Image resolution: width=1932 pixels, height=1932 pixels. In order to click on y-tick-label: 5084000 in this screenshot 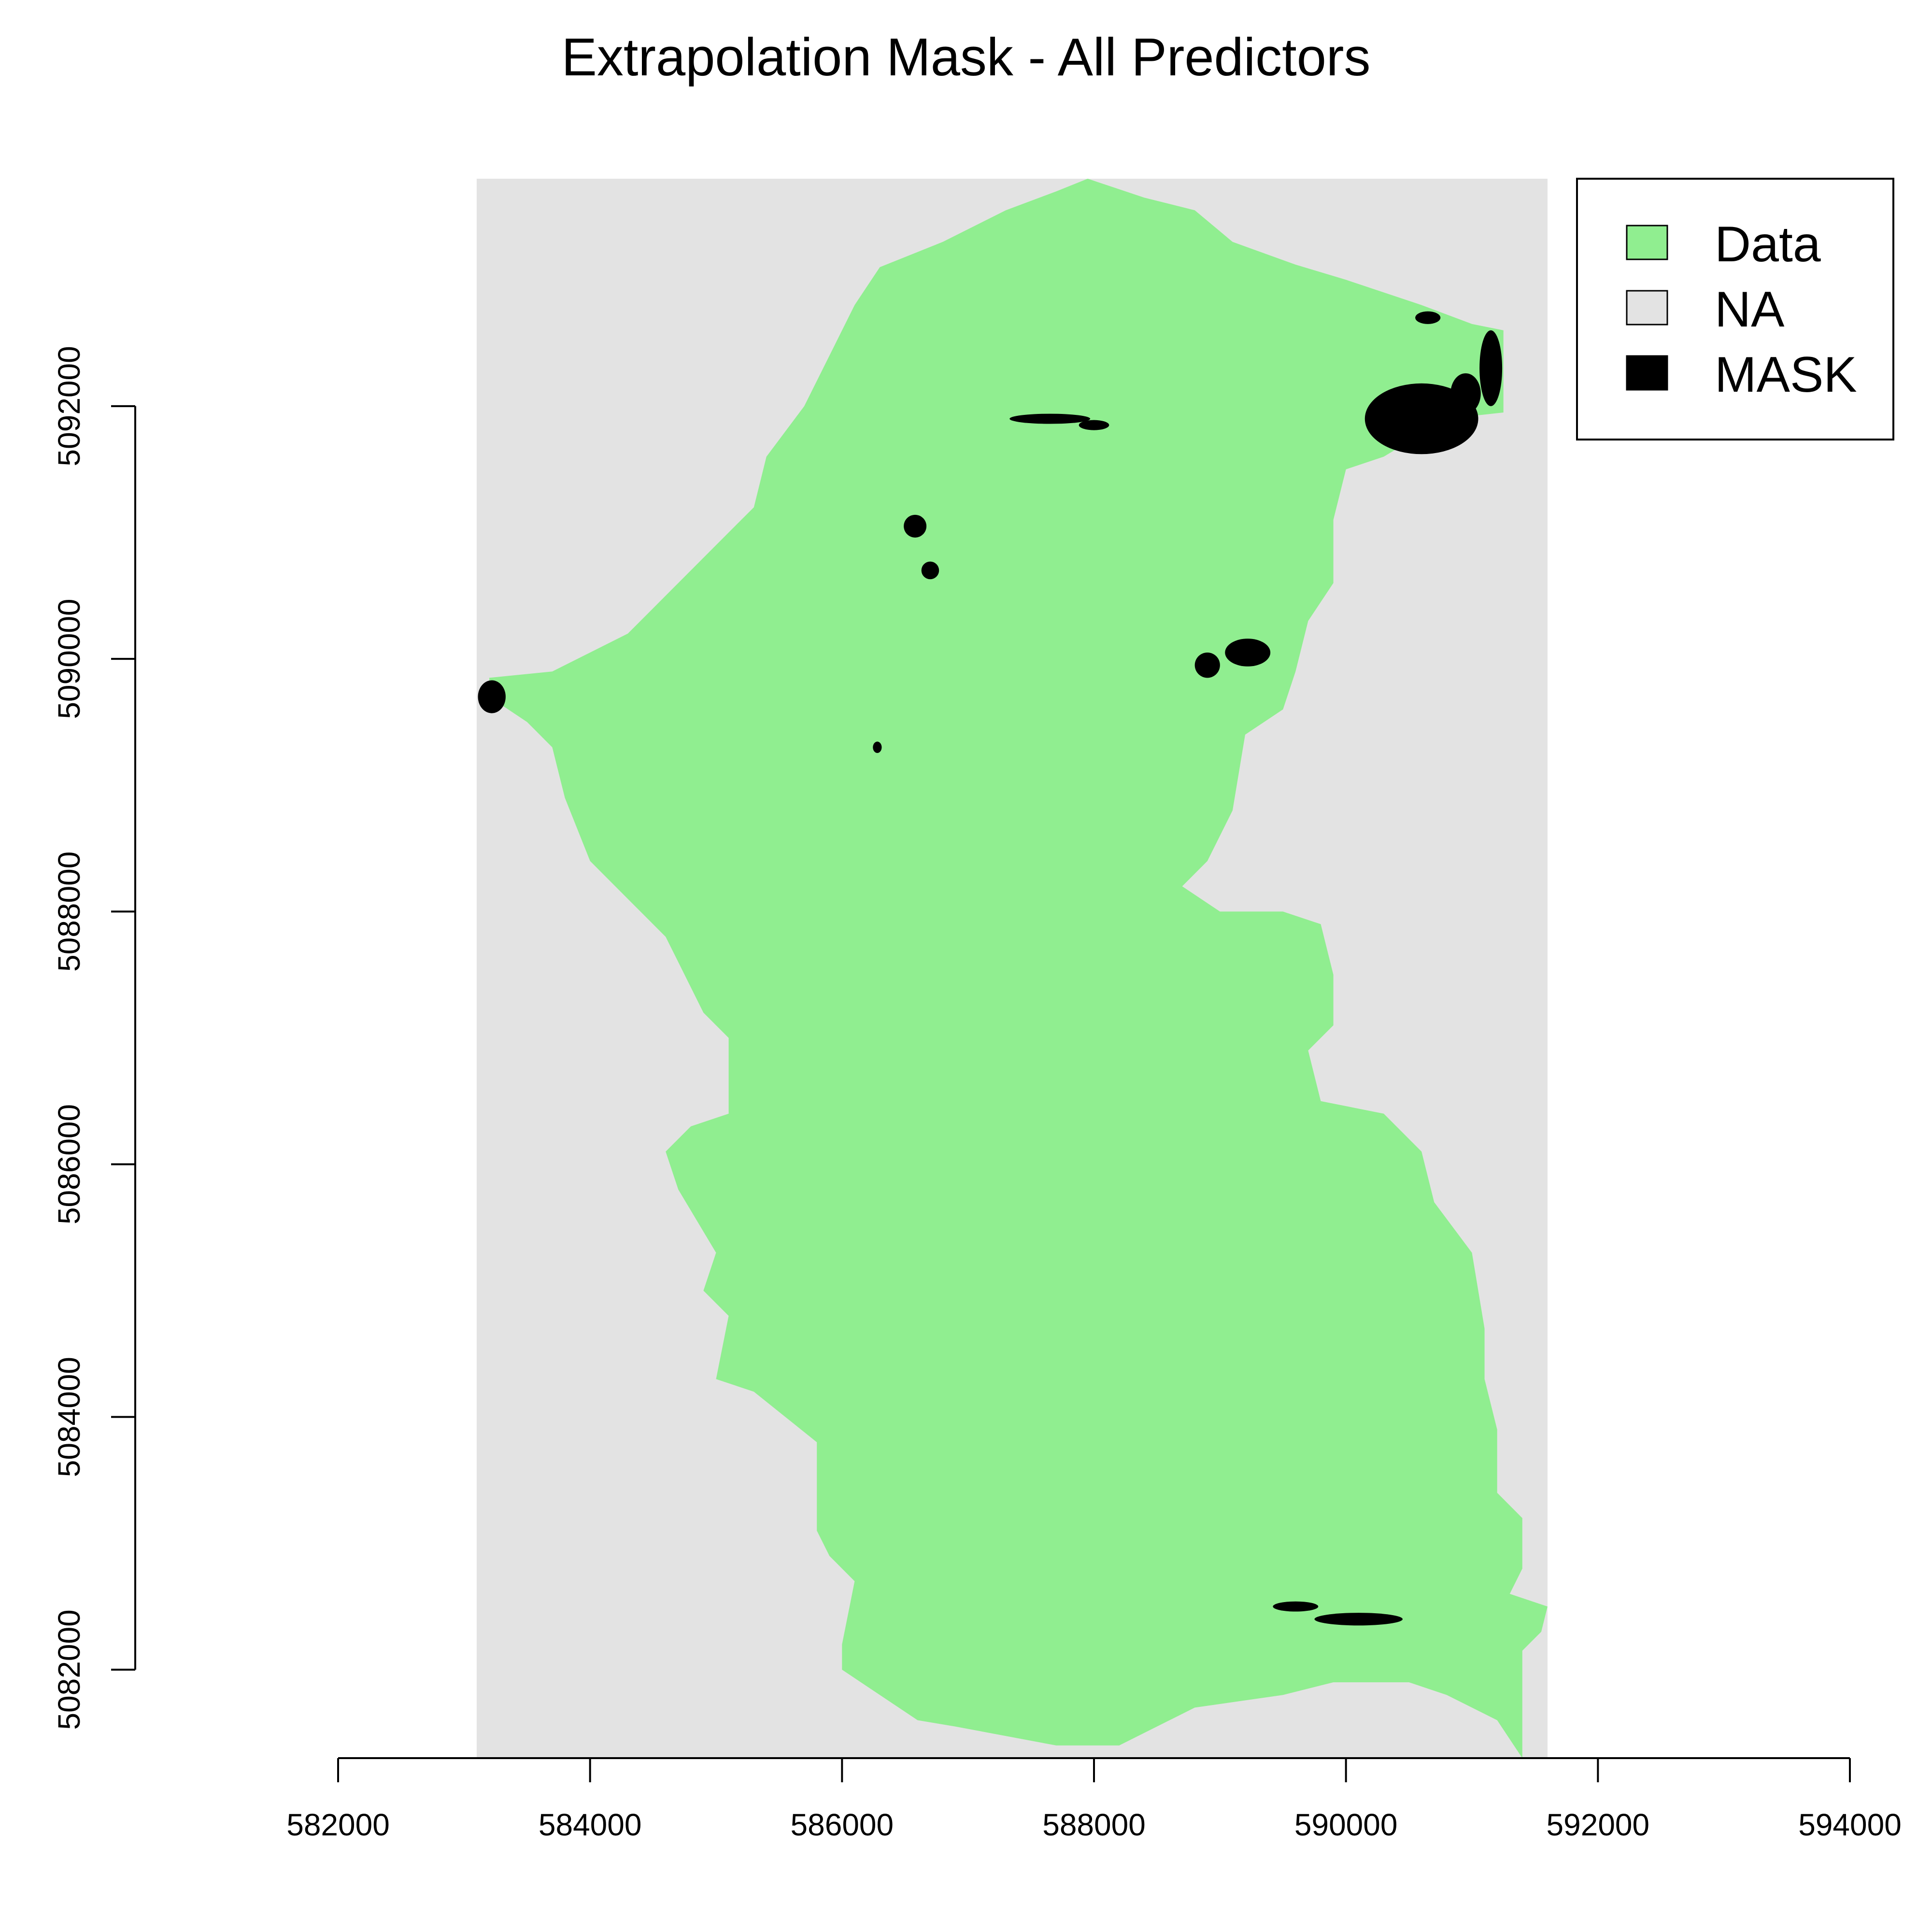, I will do `click(69, 1417)`.